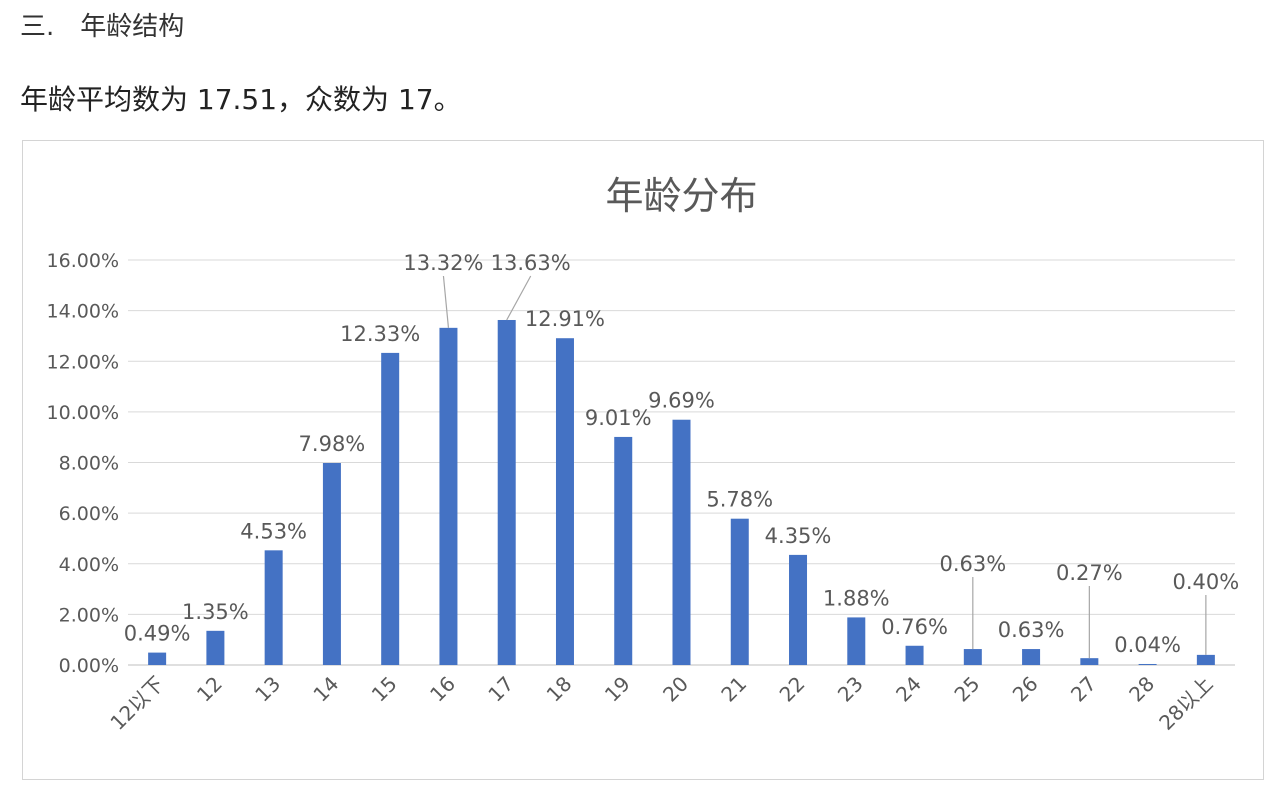 This screenshot has height=785, width=1280. Describe the element at coordinates (500, 689) in the screenshot. I see `x-tick-label: 17` at that location.